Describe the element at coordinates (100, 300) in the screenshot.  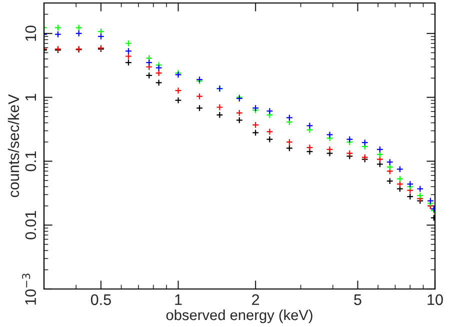
I see `x-tick-label: 0.5` at that location.